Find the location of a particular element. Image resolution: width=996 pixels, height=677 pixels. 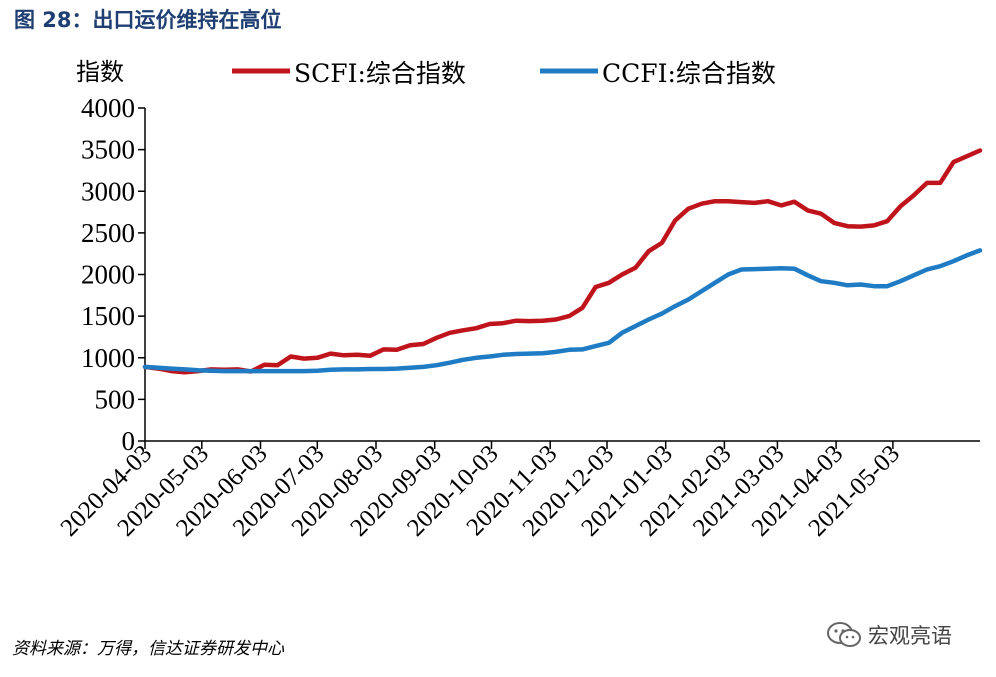

y-tick-label: 3500 is located at coordinates (108, 150).